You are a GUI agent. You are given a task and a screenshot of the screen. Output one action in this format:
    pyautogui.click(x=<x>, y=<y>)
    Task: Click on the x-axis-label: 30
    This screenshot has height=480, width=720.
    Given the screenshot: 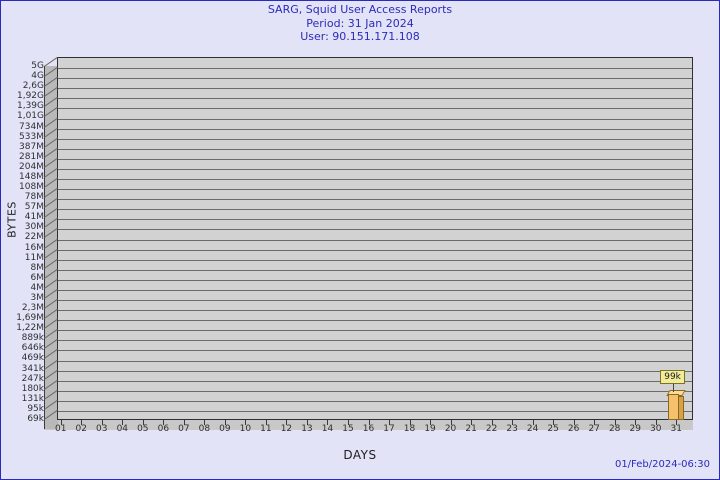 What is the action you would take?
    pyautogui.click(x=655, y=429)
    